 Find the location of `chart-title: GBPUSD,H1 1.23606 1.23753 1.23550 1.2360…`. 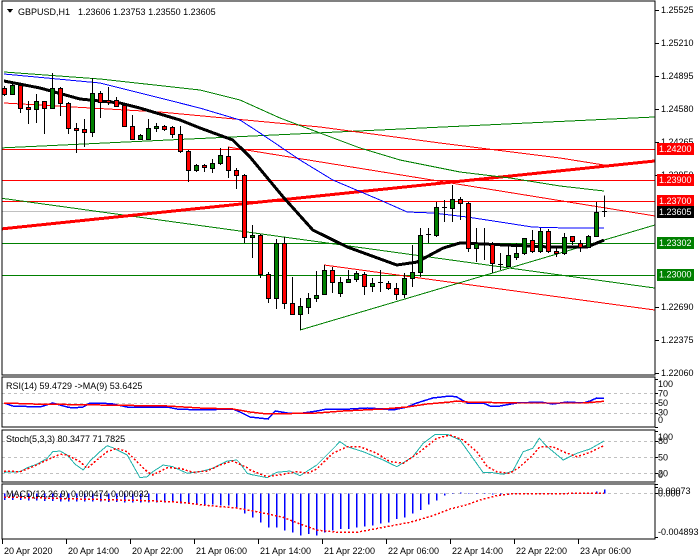

chart-title: GBPUSD,H1 1.23606 1.23753 1.23550 1.2360… is located at coordinates (111, 12).